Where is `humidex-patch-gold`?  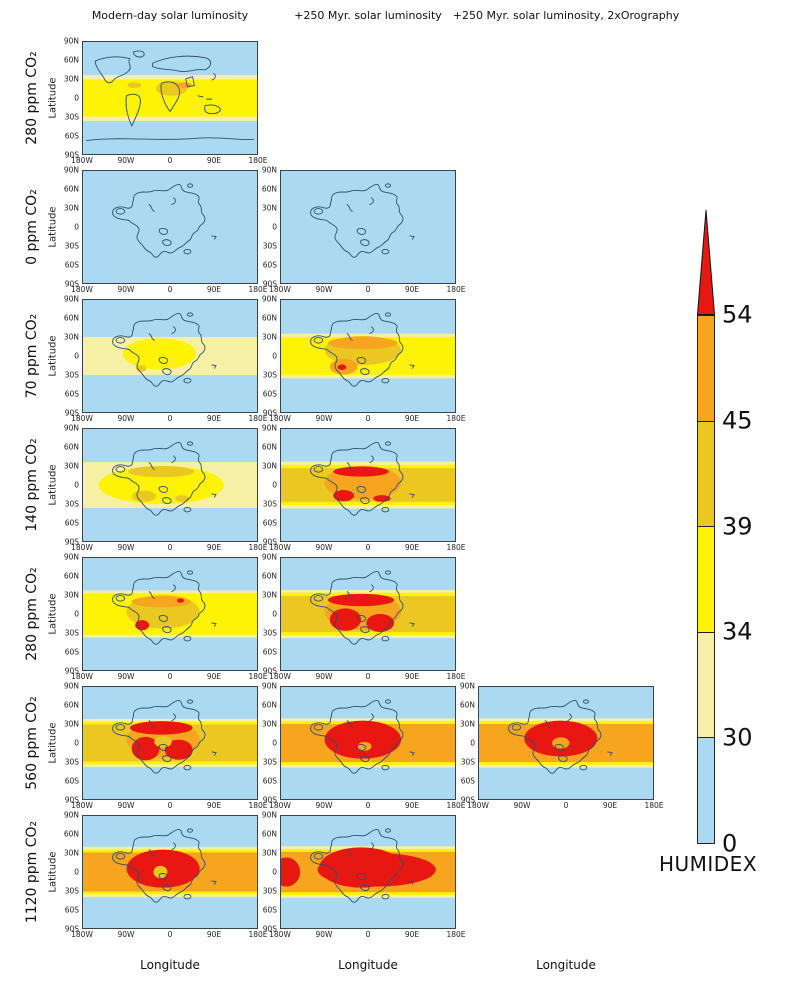 humidex-patch-gold is located at coordinates (161, 471).